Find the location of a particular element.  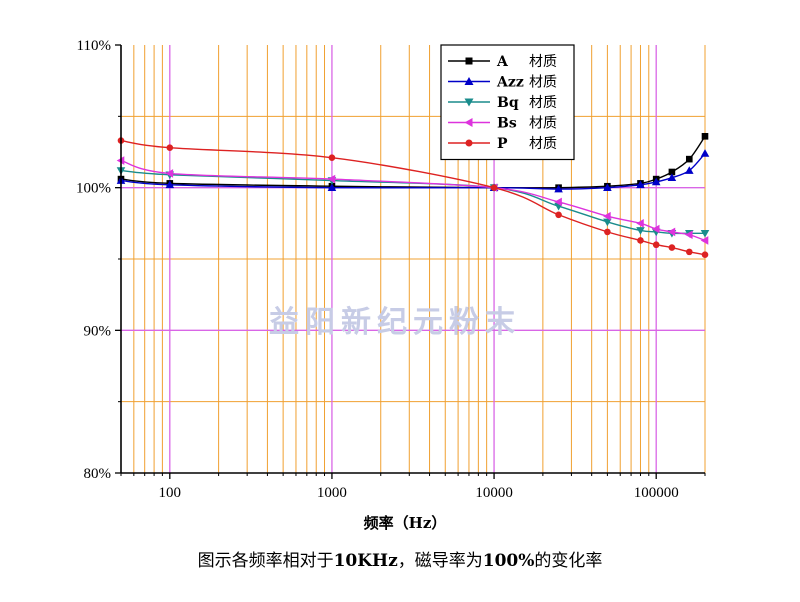

legend: A 材质 Azz 材质 Bq 材质 Bs 材质 P 材质 is located at coordinates (507, 102).